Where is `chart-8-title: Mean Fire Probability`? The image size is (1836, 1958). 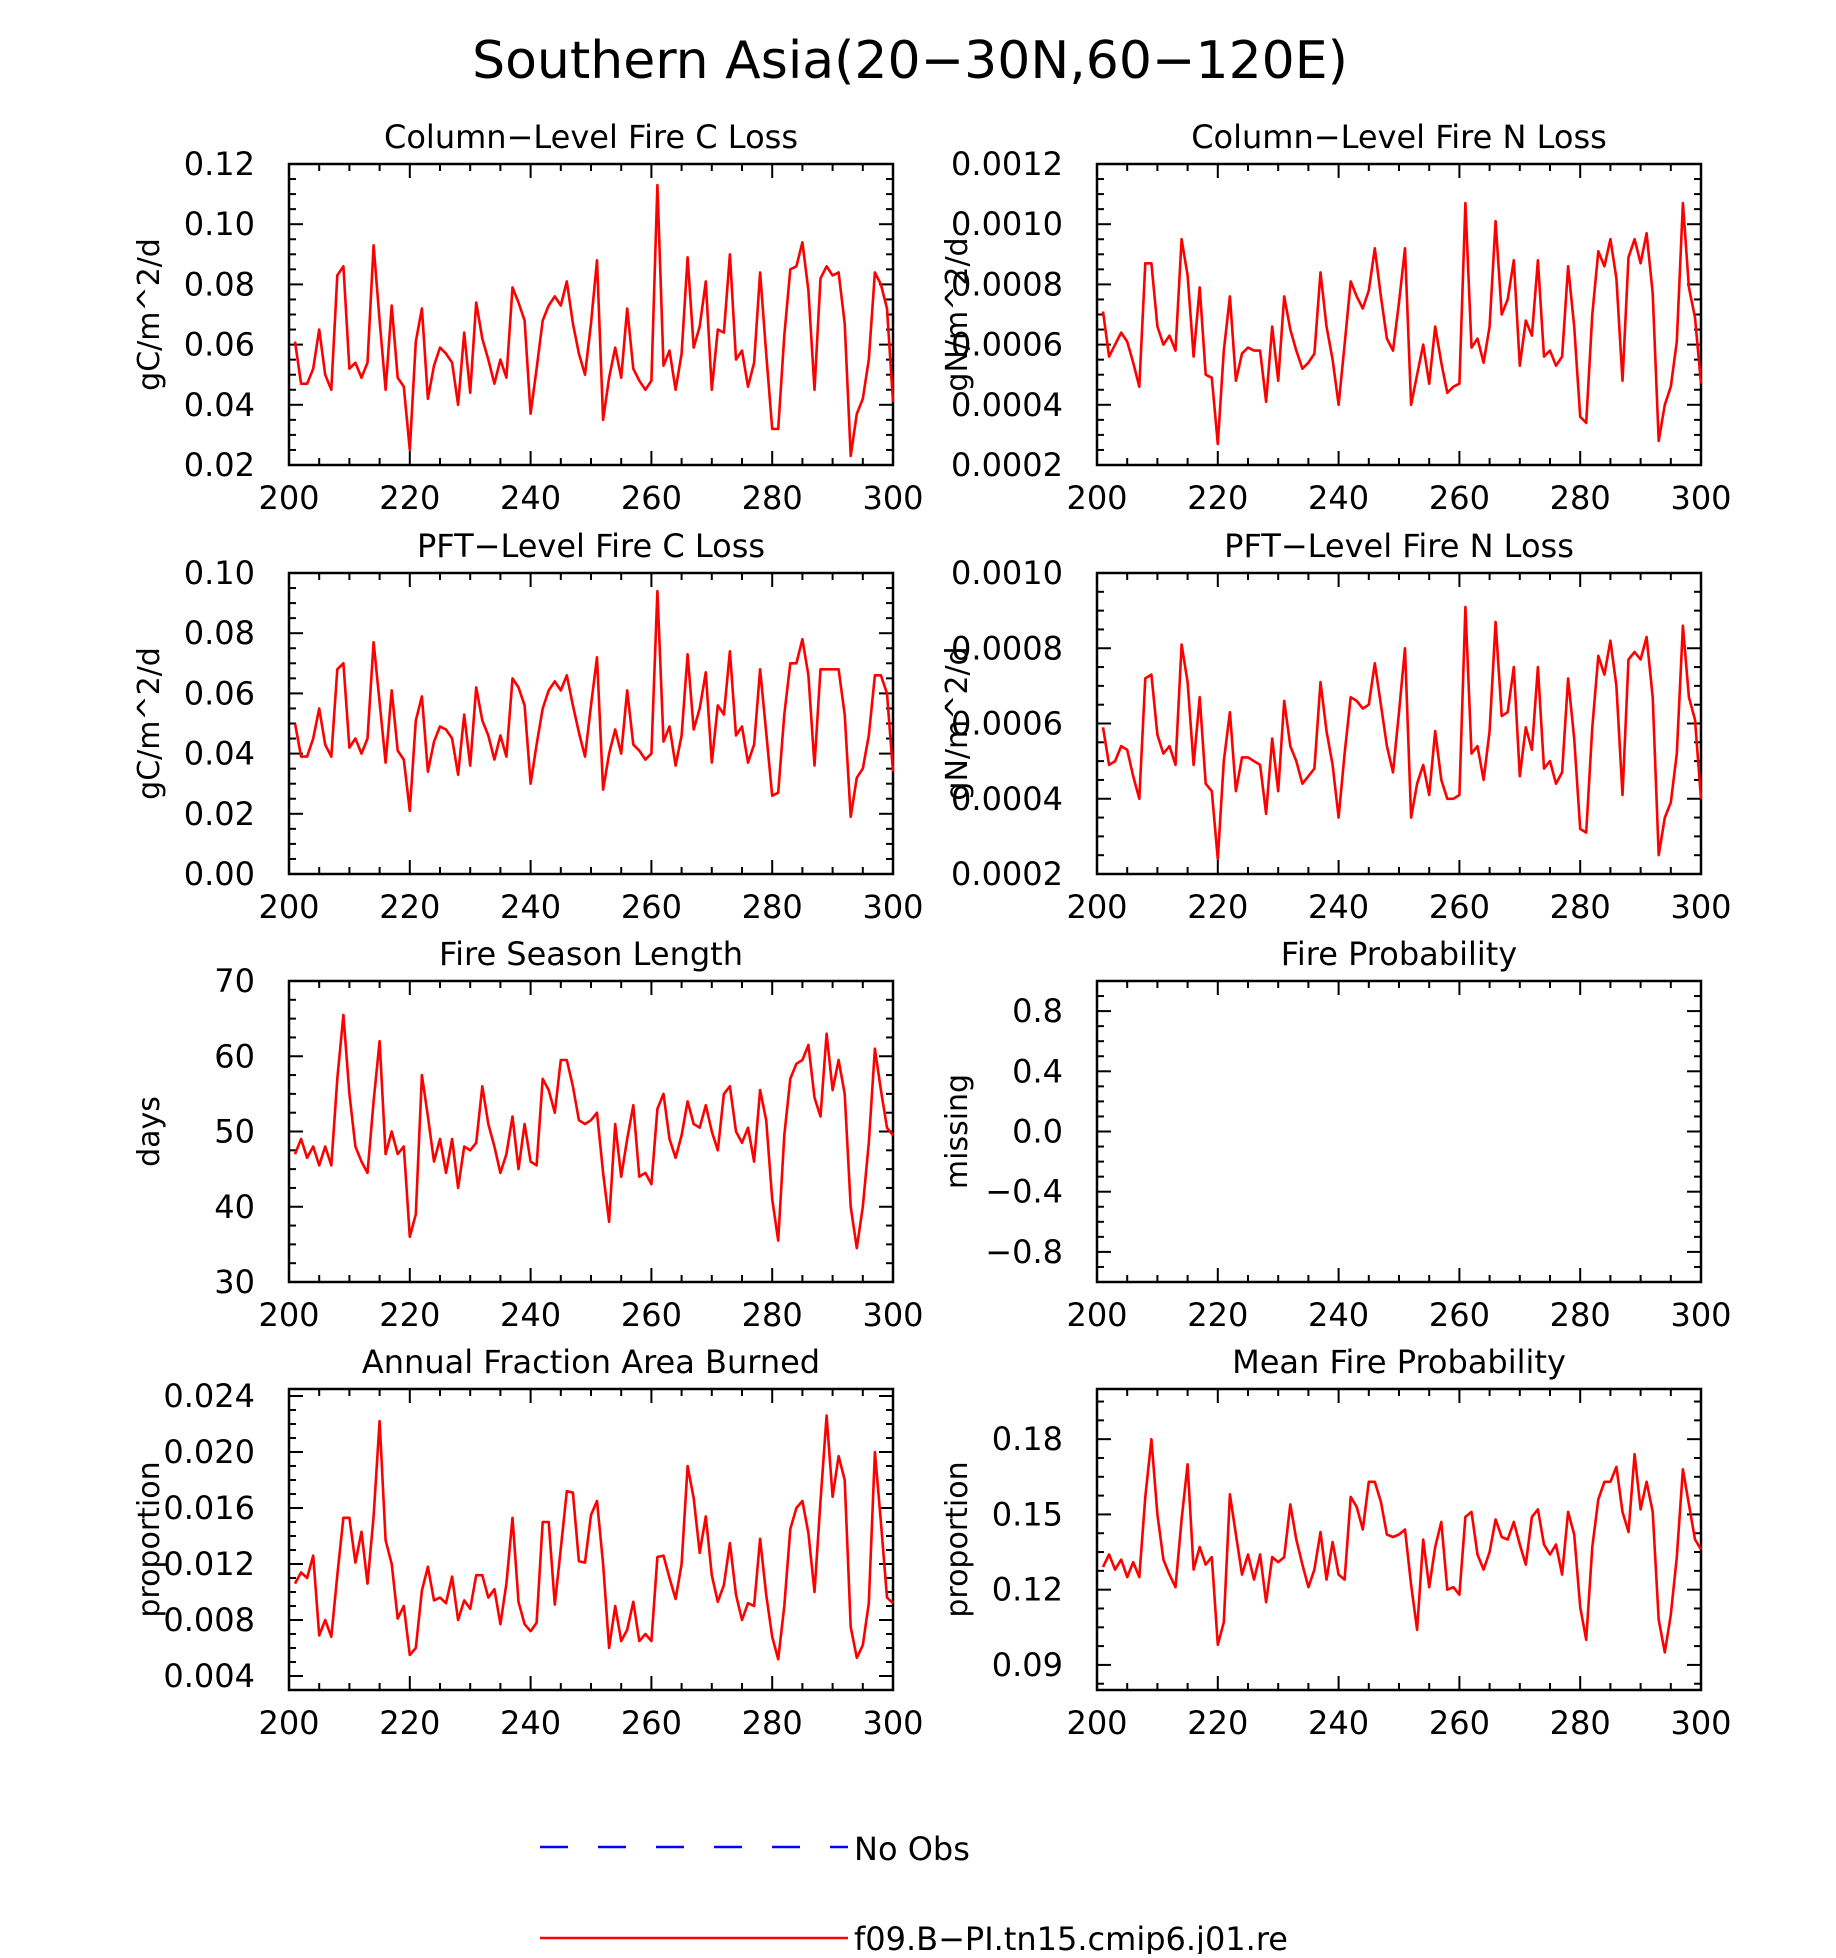 chart-8-title: Mean Fire Probability is located at coordinates (1399, 1362).